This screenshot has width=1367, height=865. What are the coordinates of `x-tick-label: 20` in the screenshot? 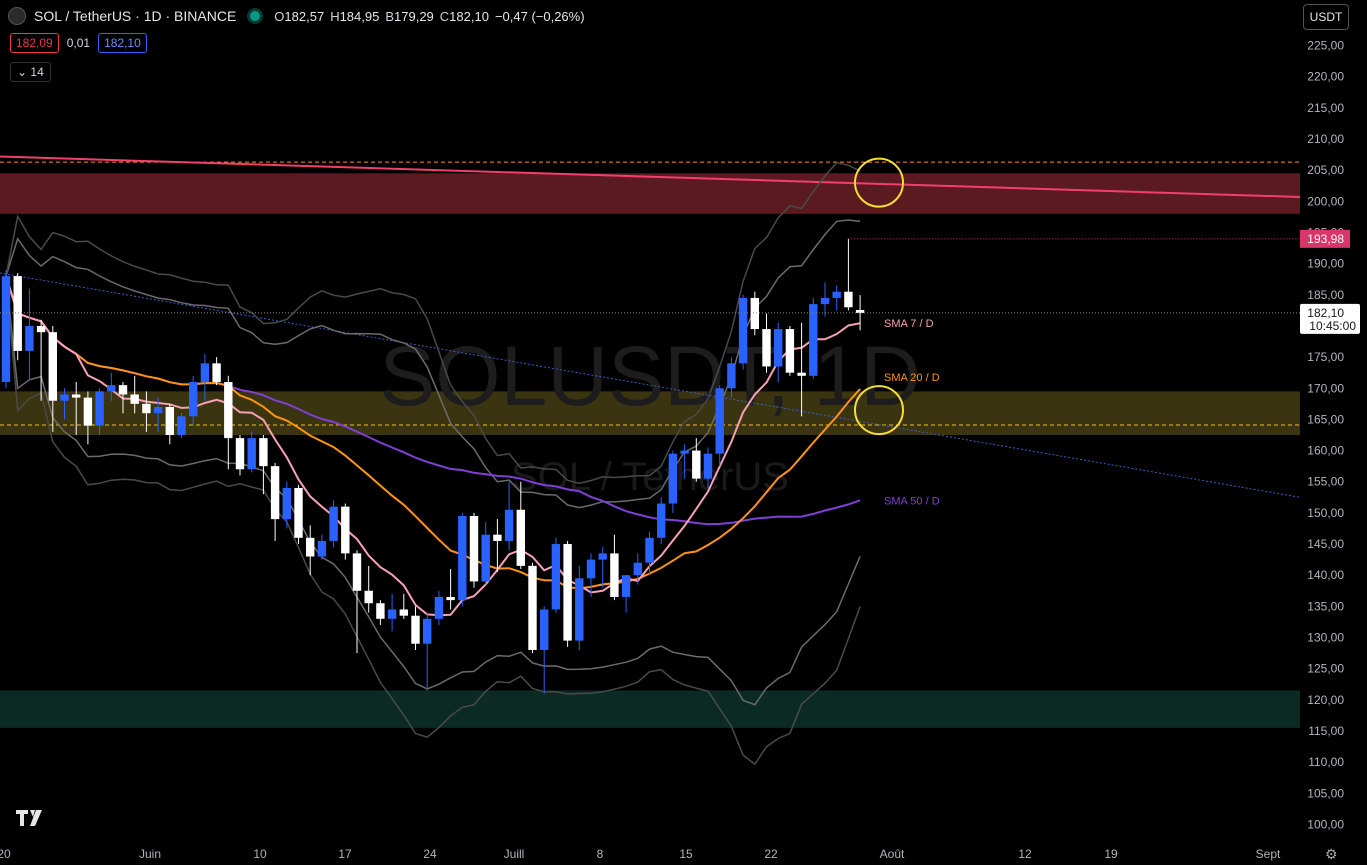 It's located at (5, 854).